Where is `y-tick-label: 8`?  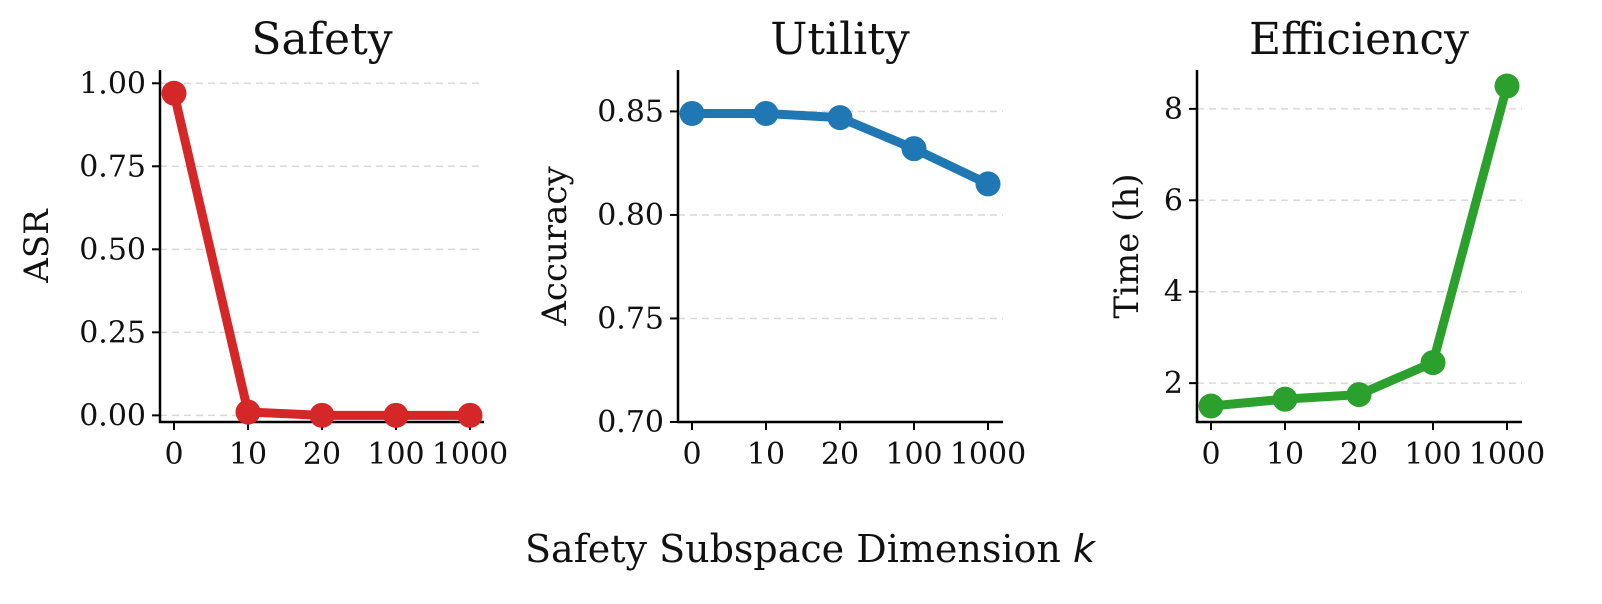 y-tick-label: 8 is located at coordinates (1173, 109).